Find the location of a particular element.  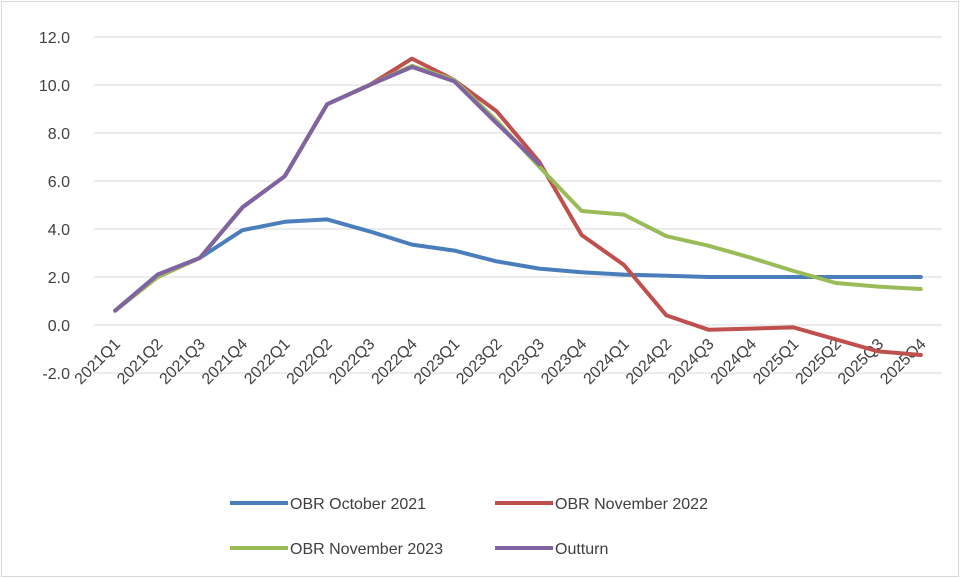

y-tick-label: 8.0 is located at coordinates (59, 134).